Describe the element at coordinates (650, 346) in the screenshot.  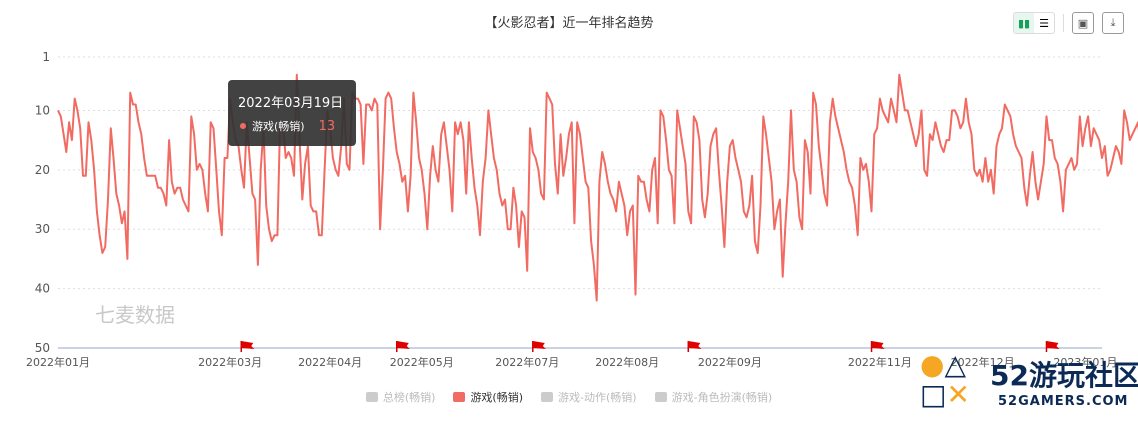
I see `event-flags` at that location.